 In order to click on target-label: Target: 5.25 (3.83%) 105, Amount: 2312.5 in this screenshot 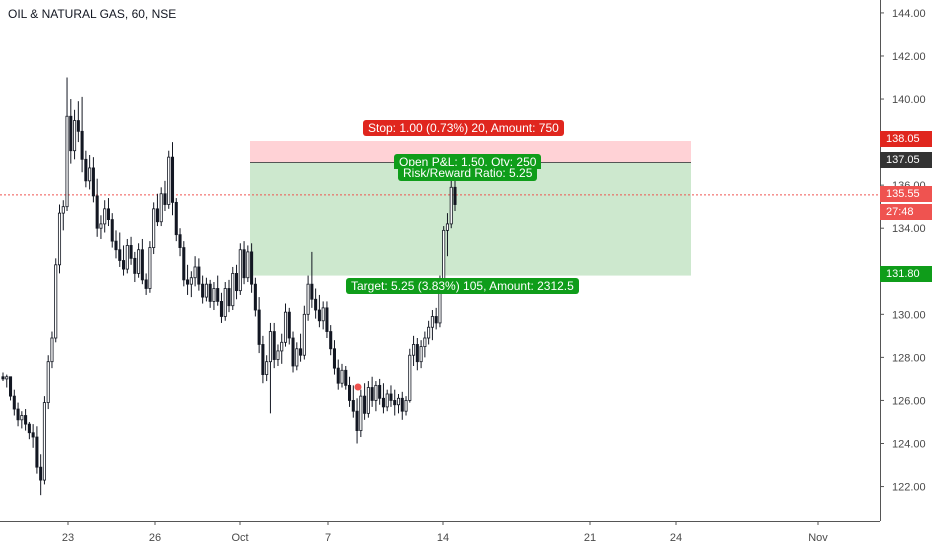, I will do `click(462, 286)`.